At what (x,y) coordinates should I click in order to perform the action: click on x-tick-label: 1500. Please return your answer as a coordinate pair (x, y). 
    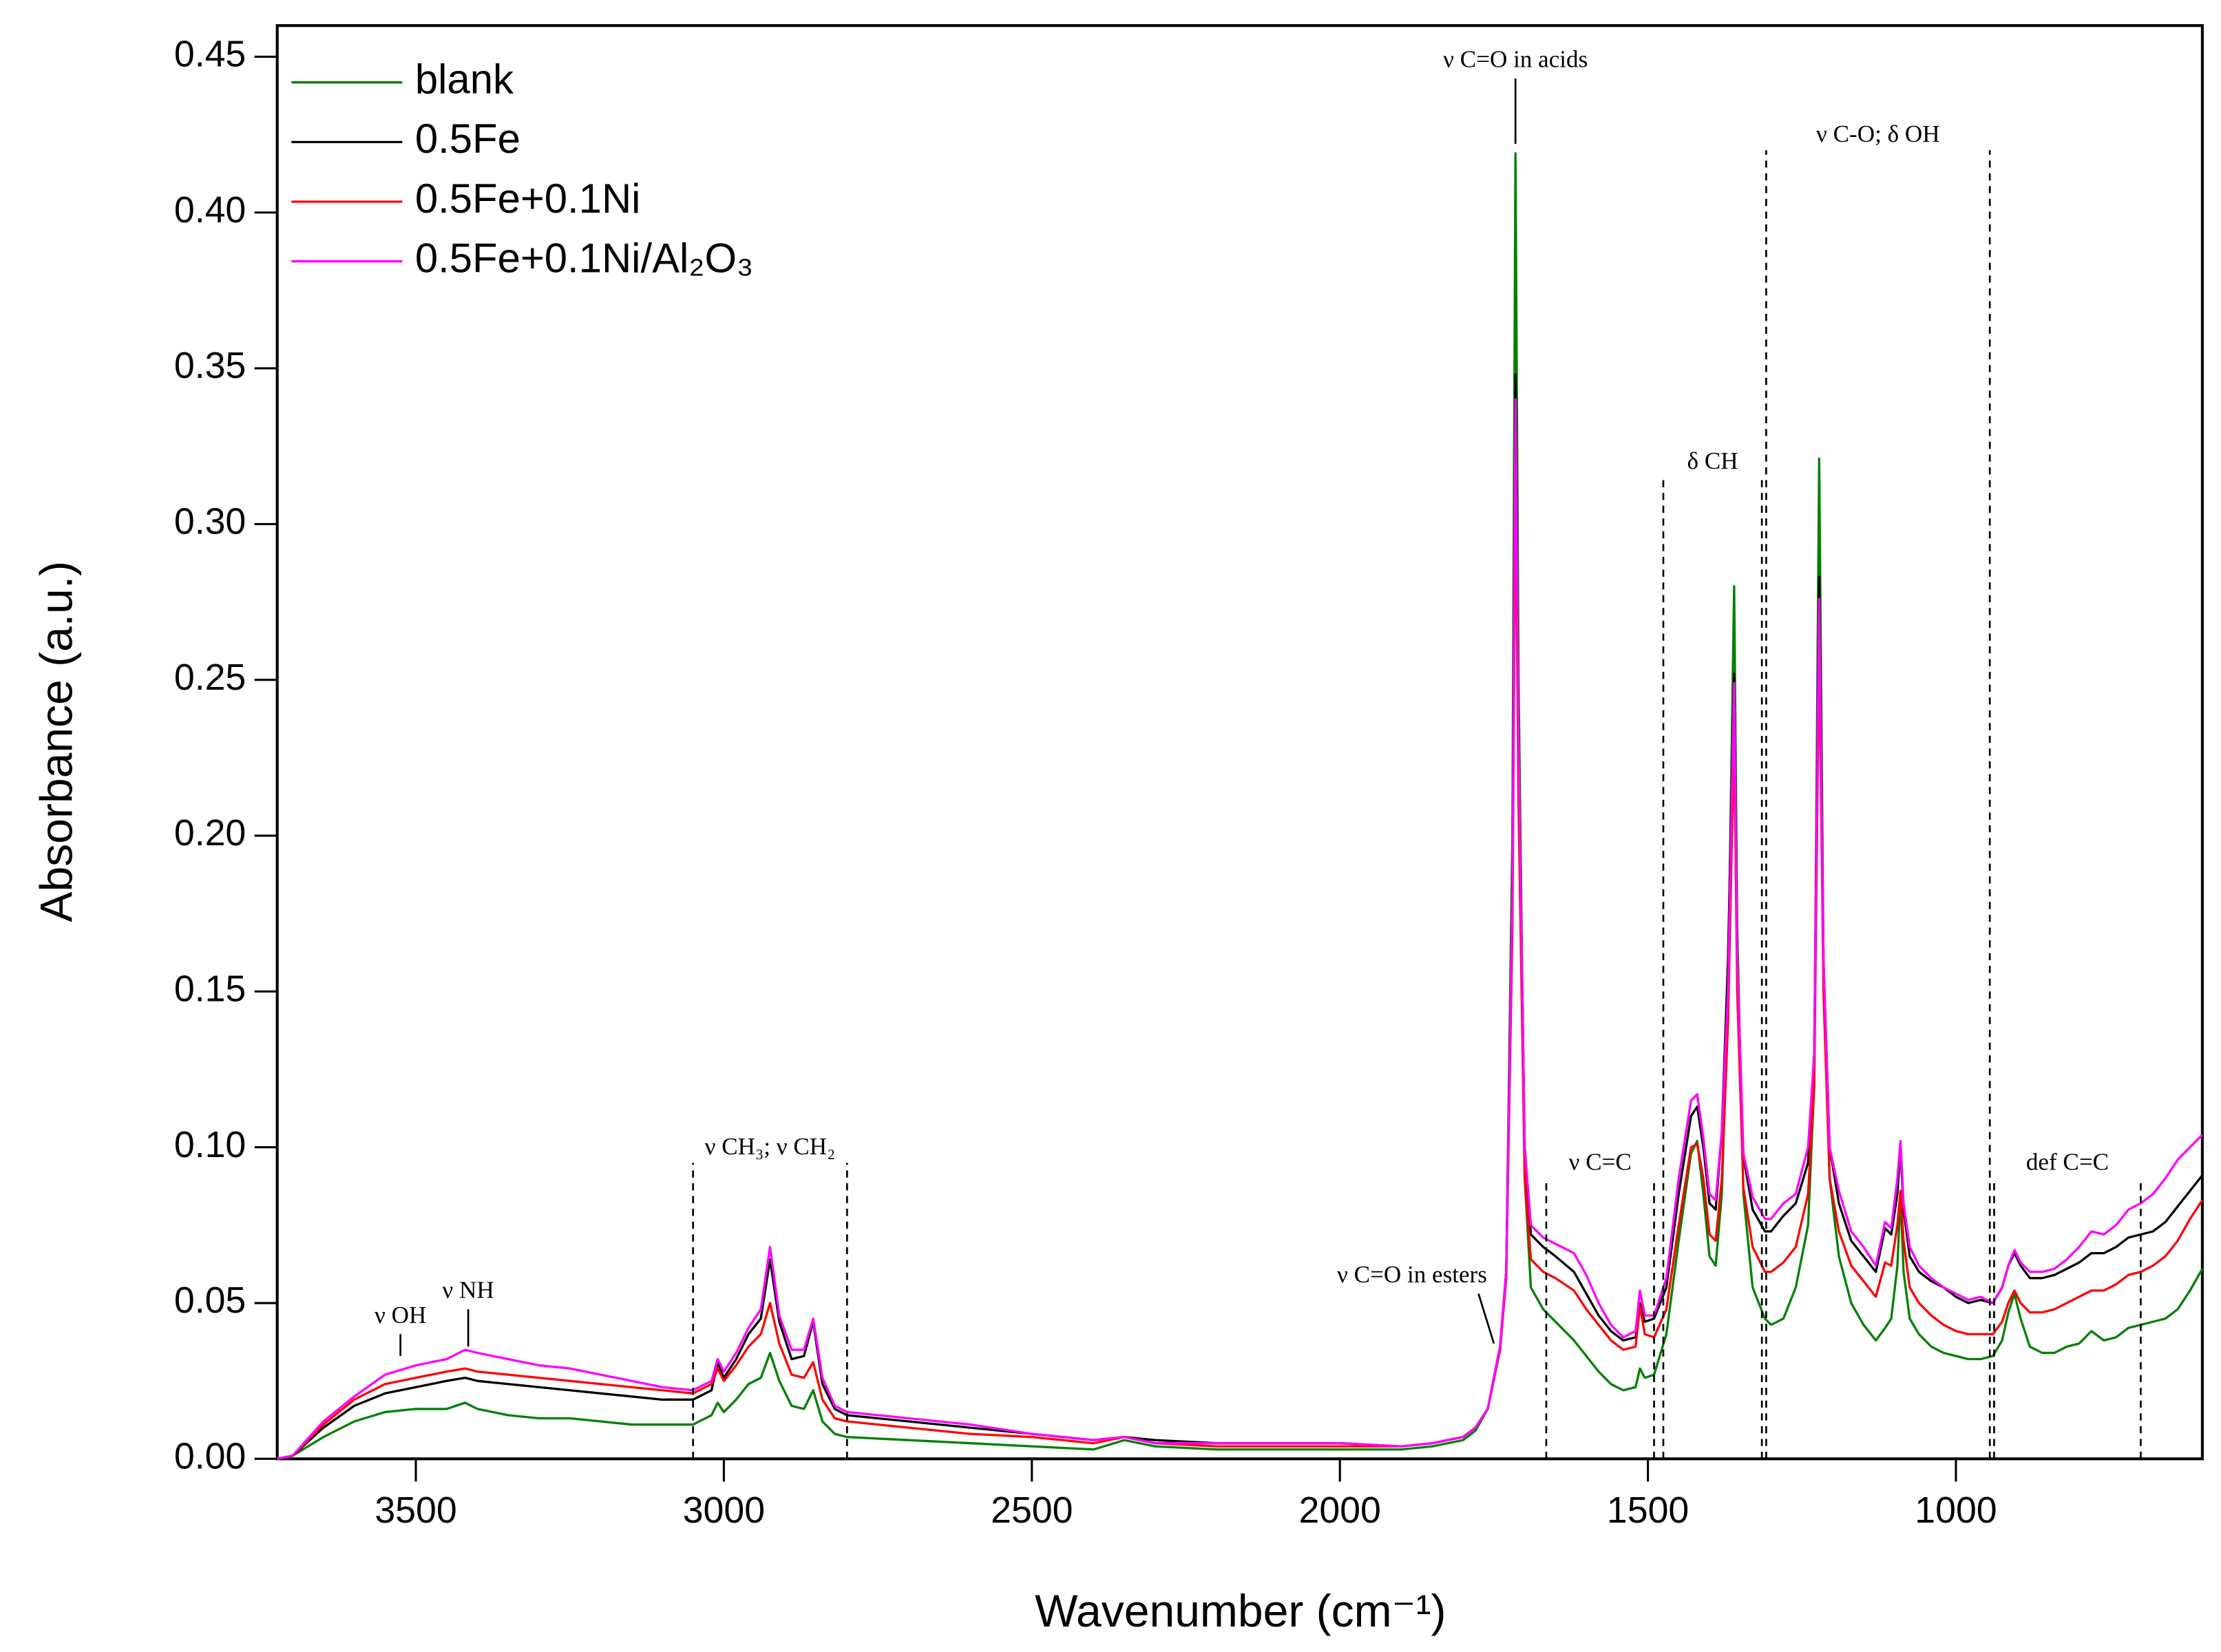
    Looking at the image, I should click on (1648, 1511).